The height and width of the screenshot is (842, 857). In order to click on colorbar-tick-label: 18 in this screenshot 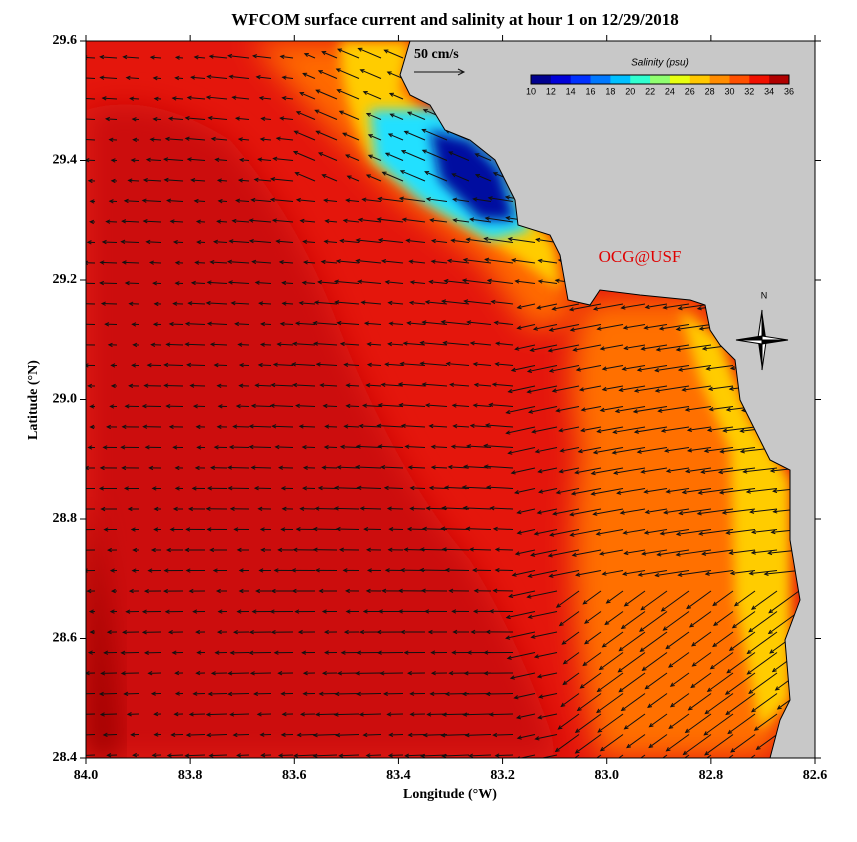, I will do `click(610, 91)`.